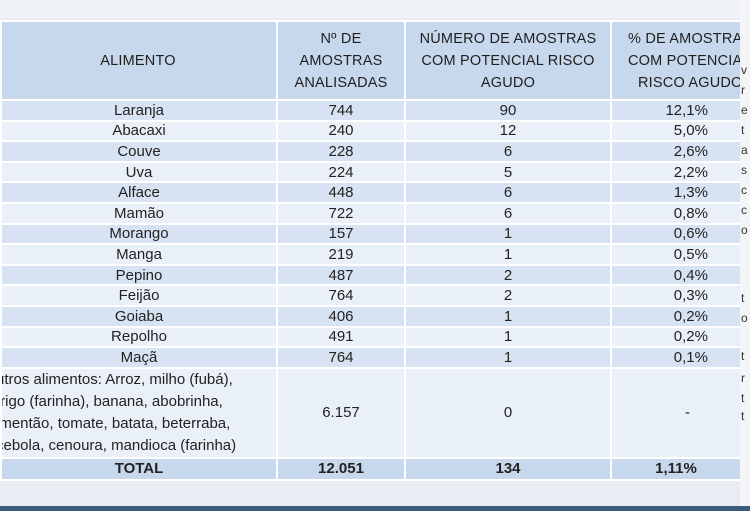 The height and width of the screenshot is (511, 750). Describe the element at coordinates (744, 110) in the screenshot. I see `edge-glyph: e` at that location.